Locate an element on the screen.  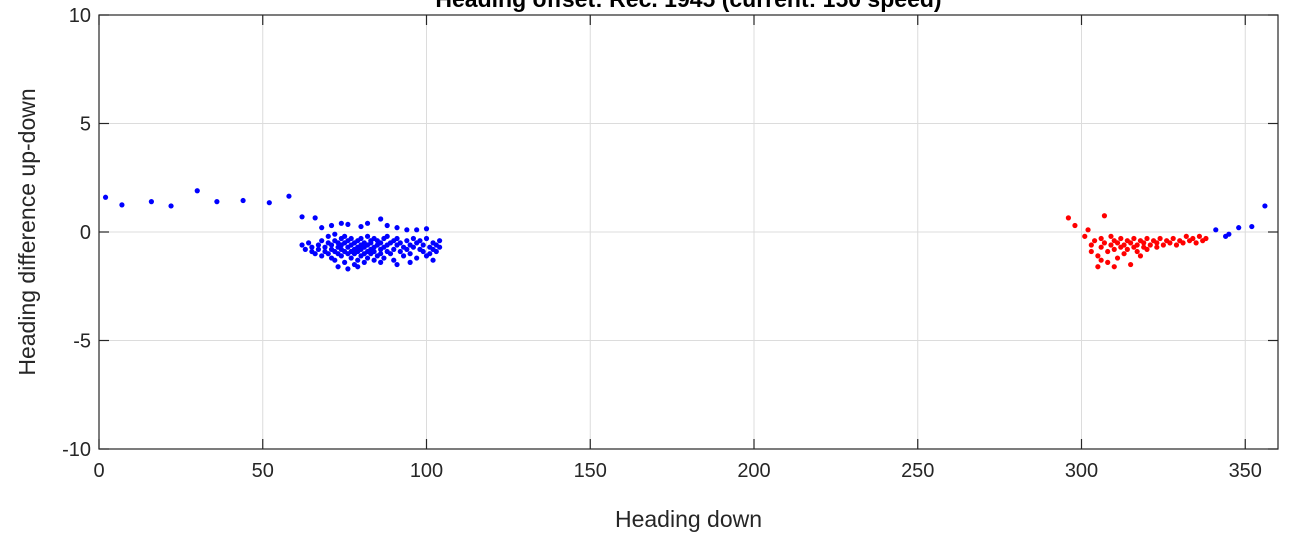
y-tick-labels: -10 -5 0 5 10 is located at coordinates (76, 233).